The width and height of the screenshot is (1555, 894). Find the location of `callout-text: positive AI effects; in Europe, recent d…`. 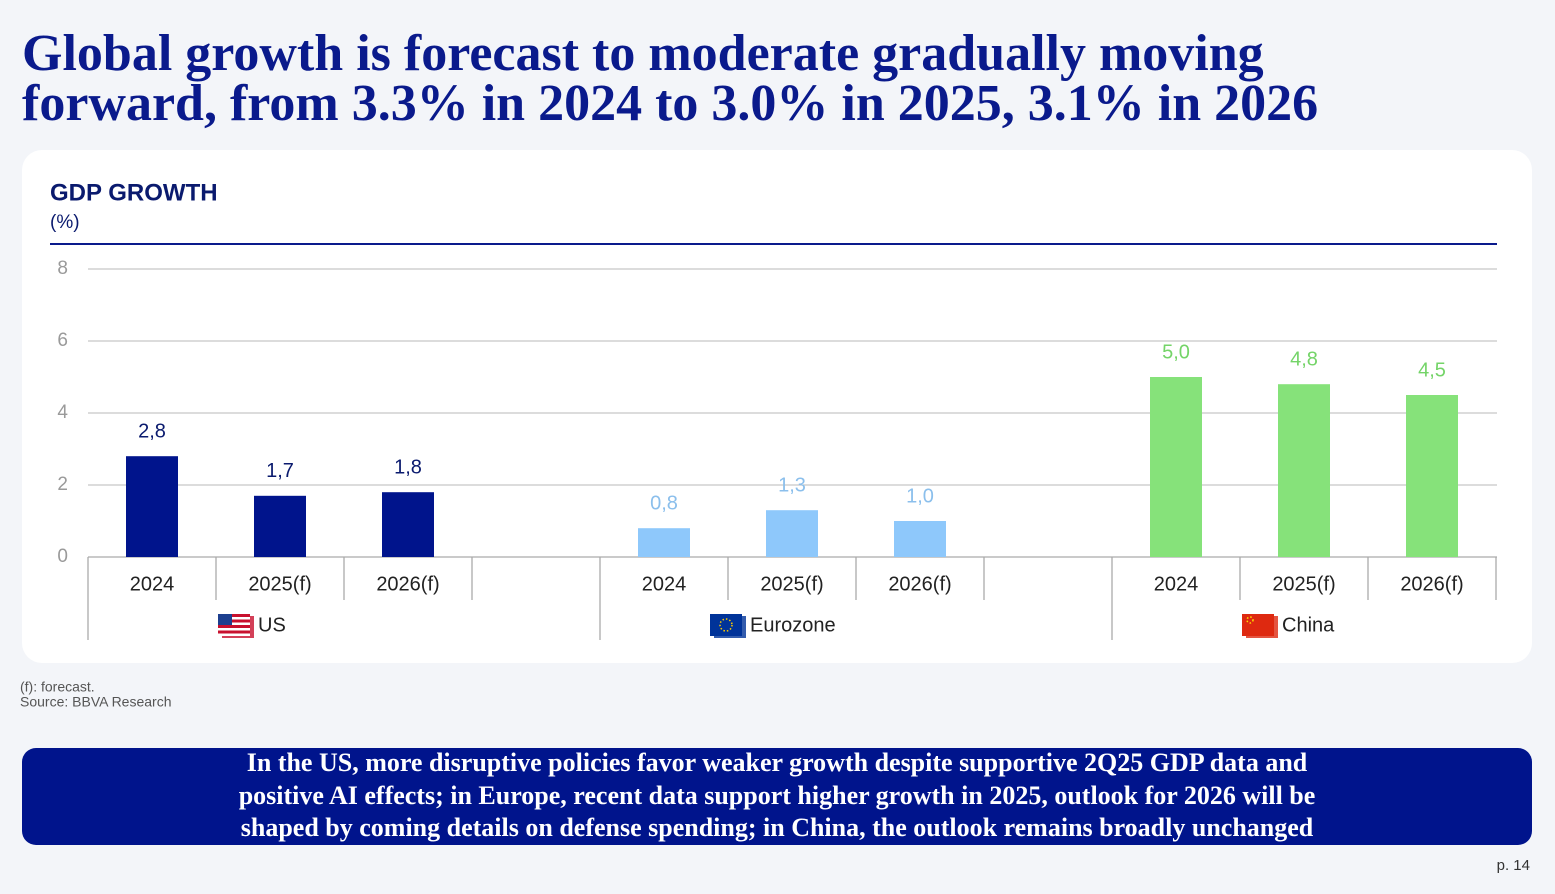

callout-text: positive AI effects; in Europe, recent d… is located at coordinates (777, 795).